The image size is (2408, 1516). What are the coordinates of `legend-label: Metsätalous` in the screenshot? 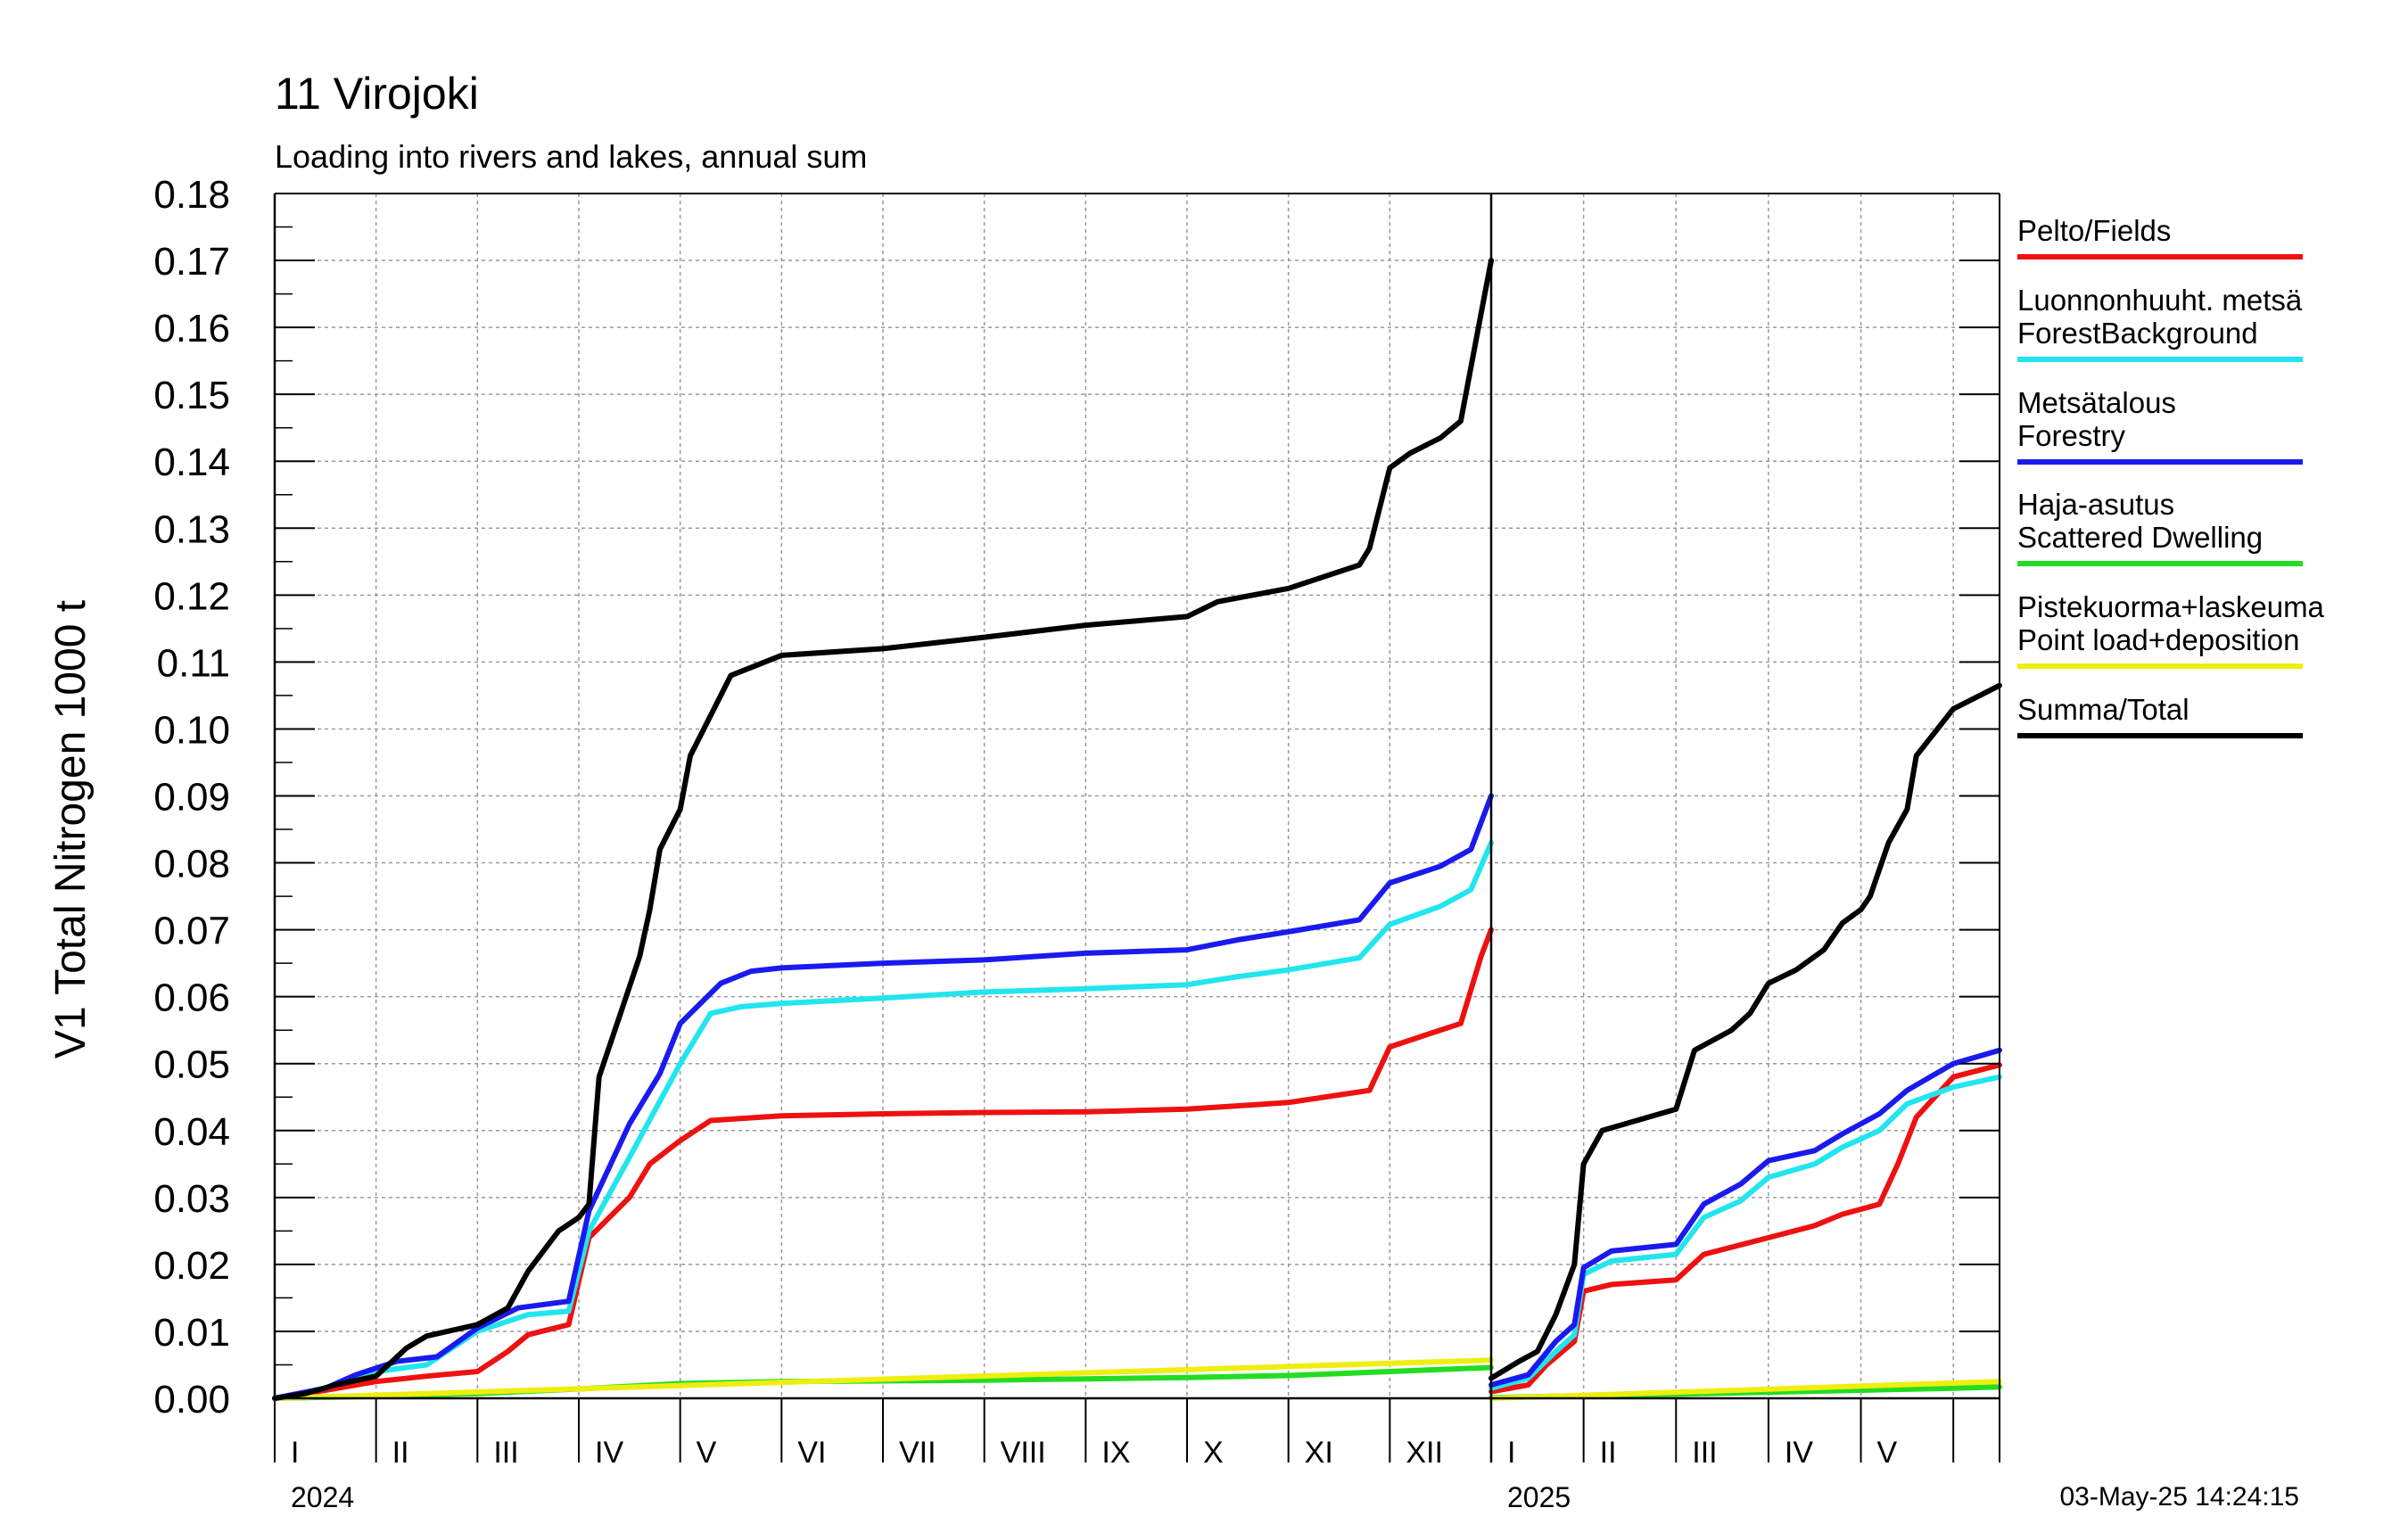 It's located at (2096, 402).